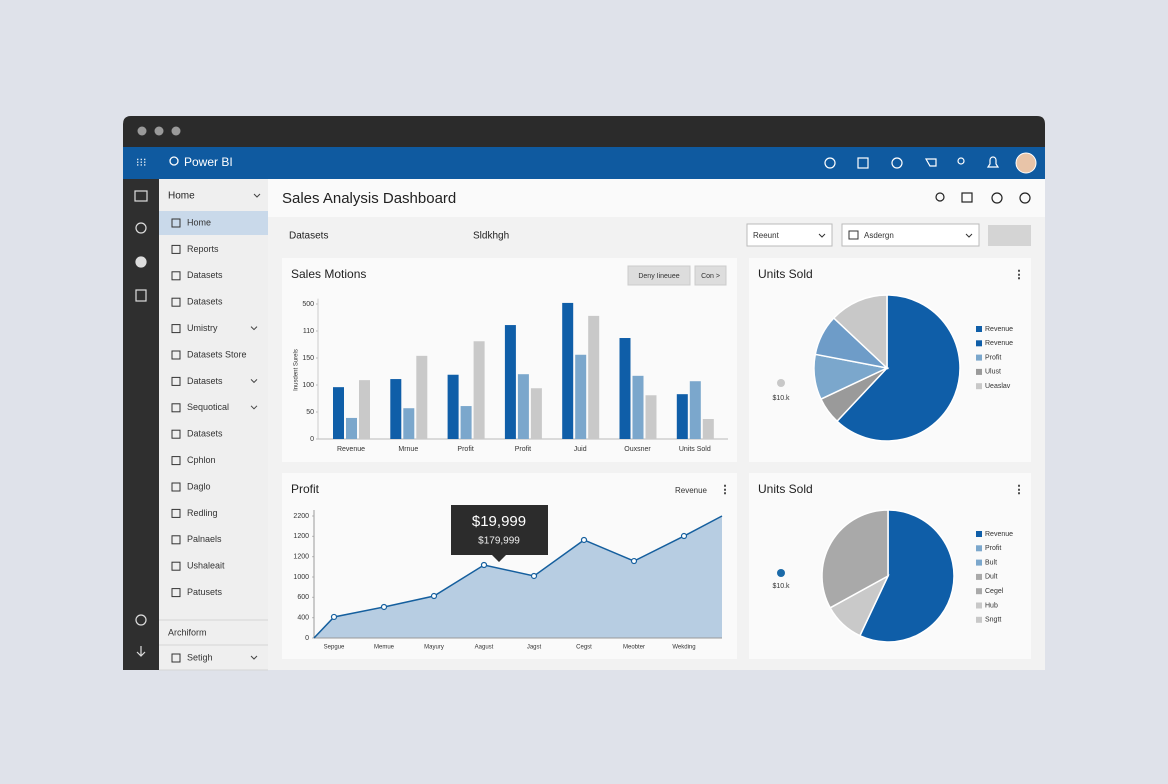  I want to click on y-tick-label: 1200, so click(301, 536).